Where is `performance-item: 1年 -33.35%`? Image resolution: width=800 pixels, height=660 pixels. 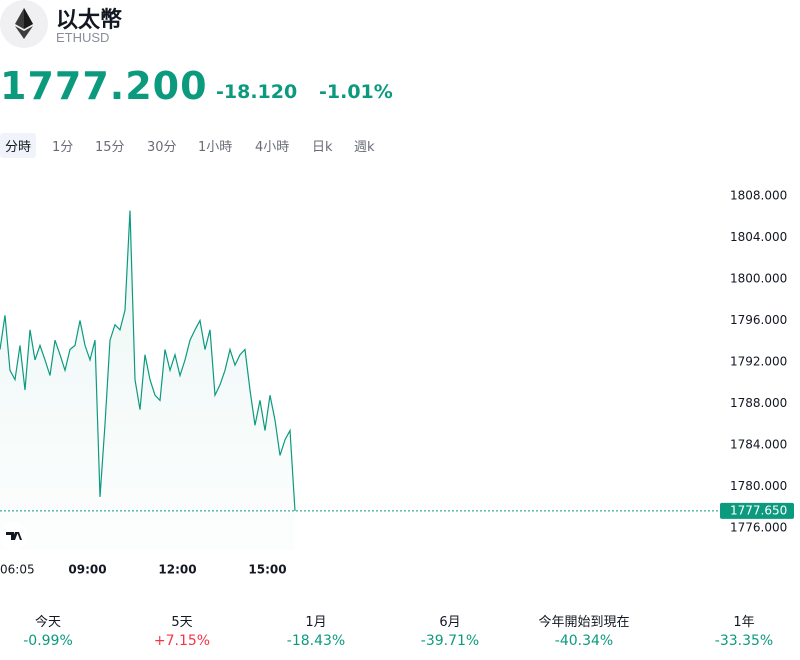 performance-item: 1年 -33.35% is located at coordinates (742, 630).